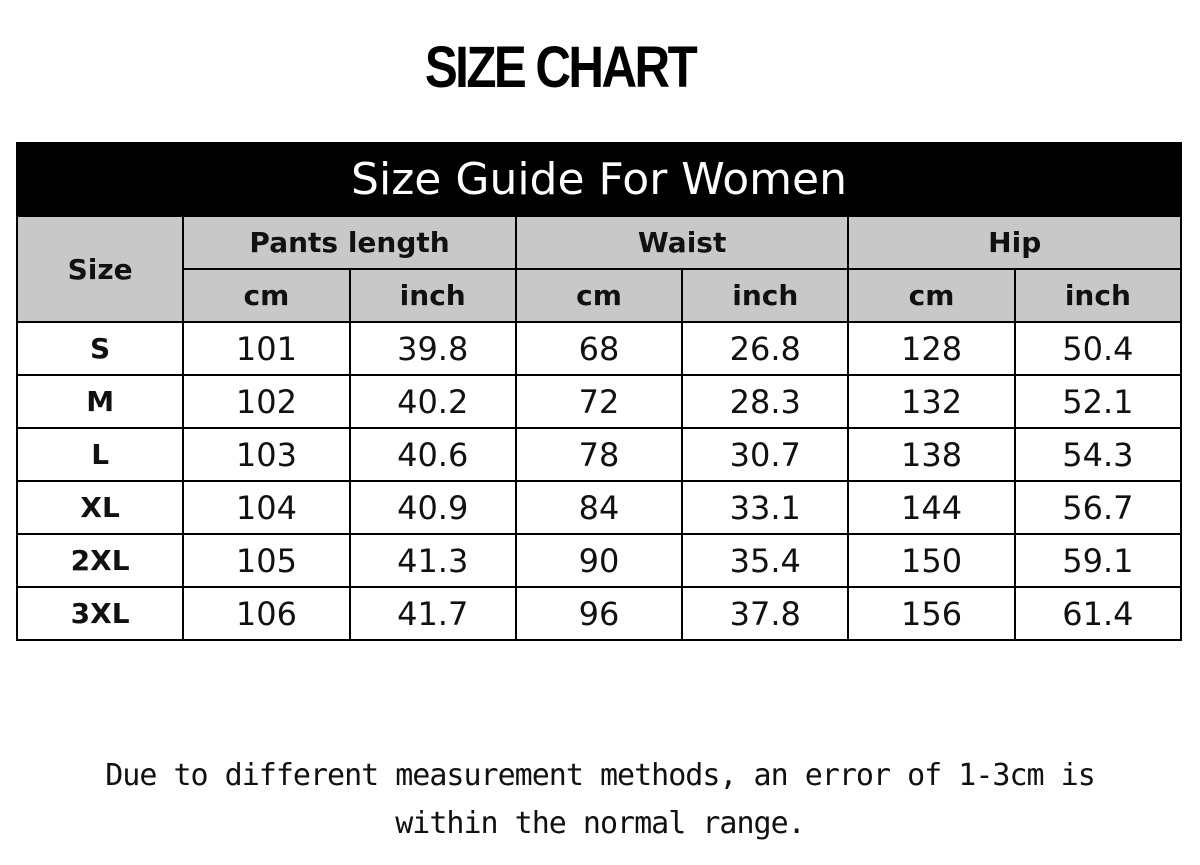 The height and width of the screenshot is (865, 1200). What do you see at coordinates (432, 507) in the screenshot?
I see `value-cell: 40.9` at bounding box center [432, 507].